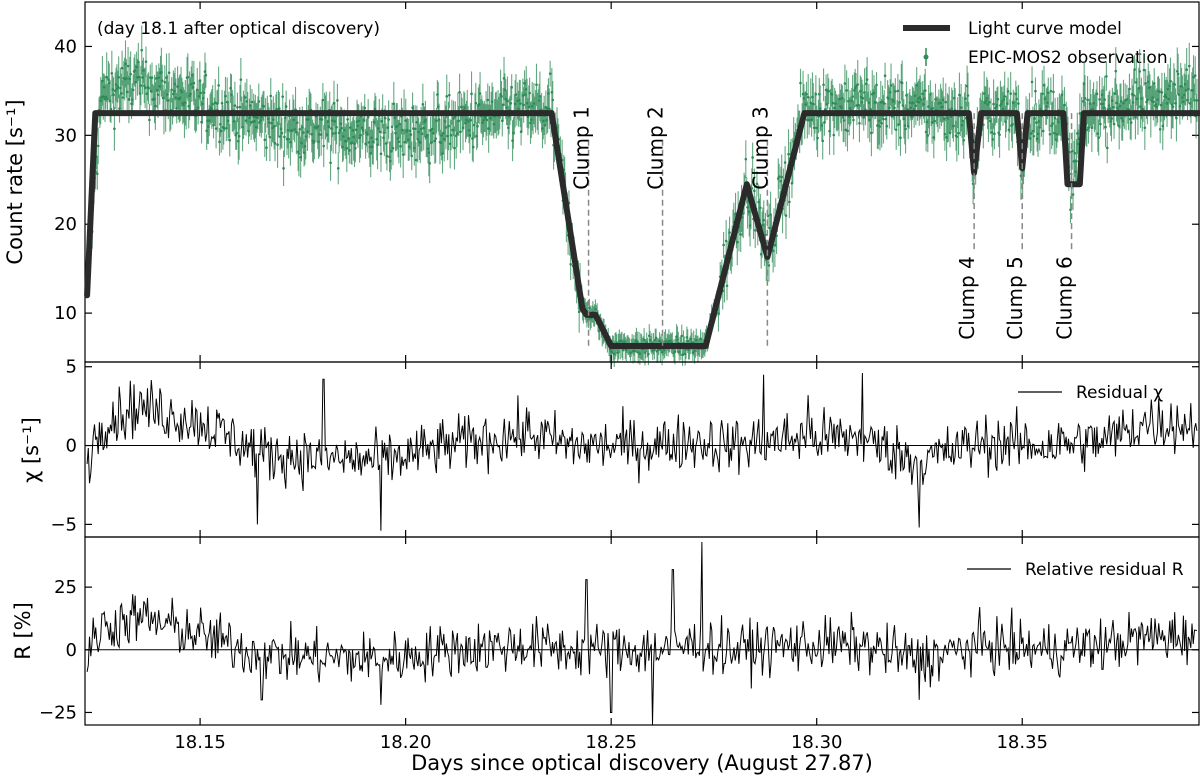 This screenshot has height=780, width=1200. Describe the element at coordinates (1015, 297) in the screenshot. I see `clump-label: Clump 5` at that location.